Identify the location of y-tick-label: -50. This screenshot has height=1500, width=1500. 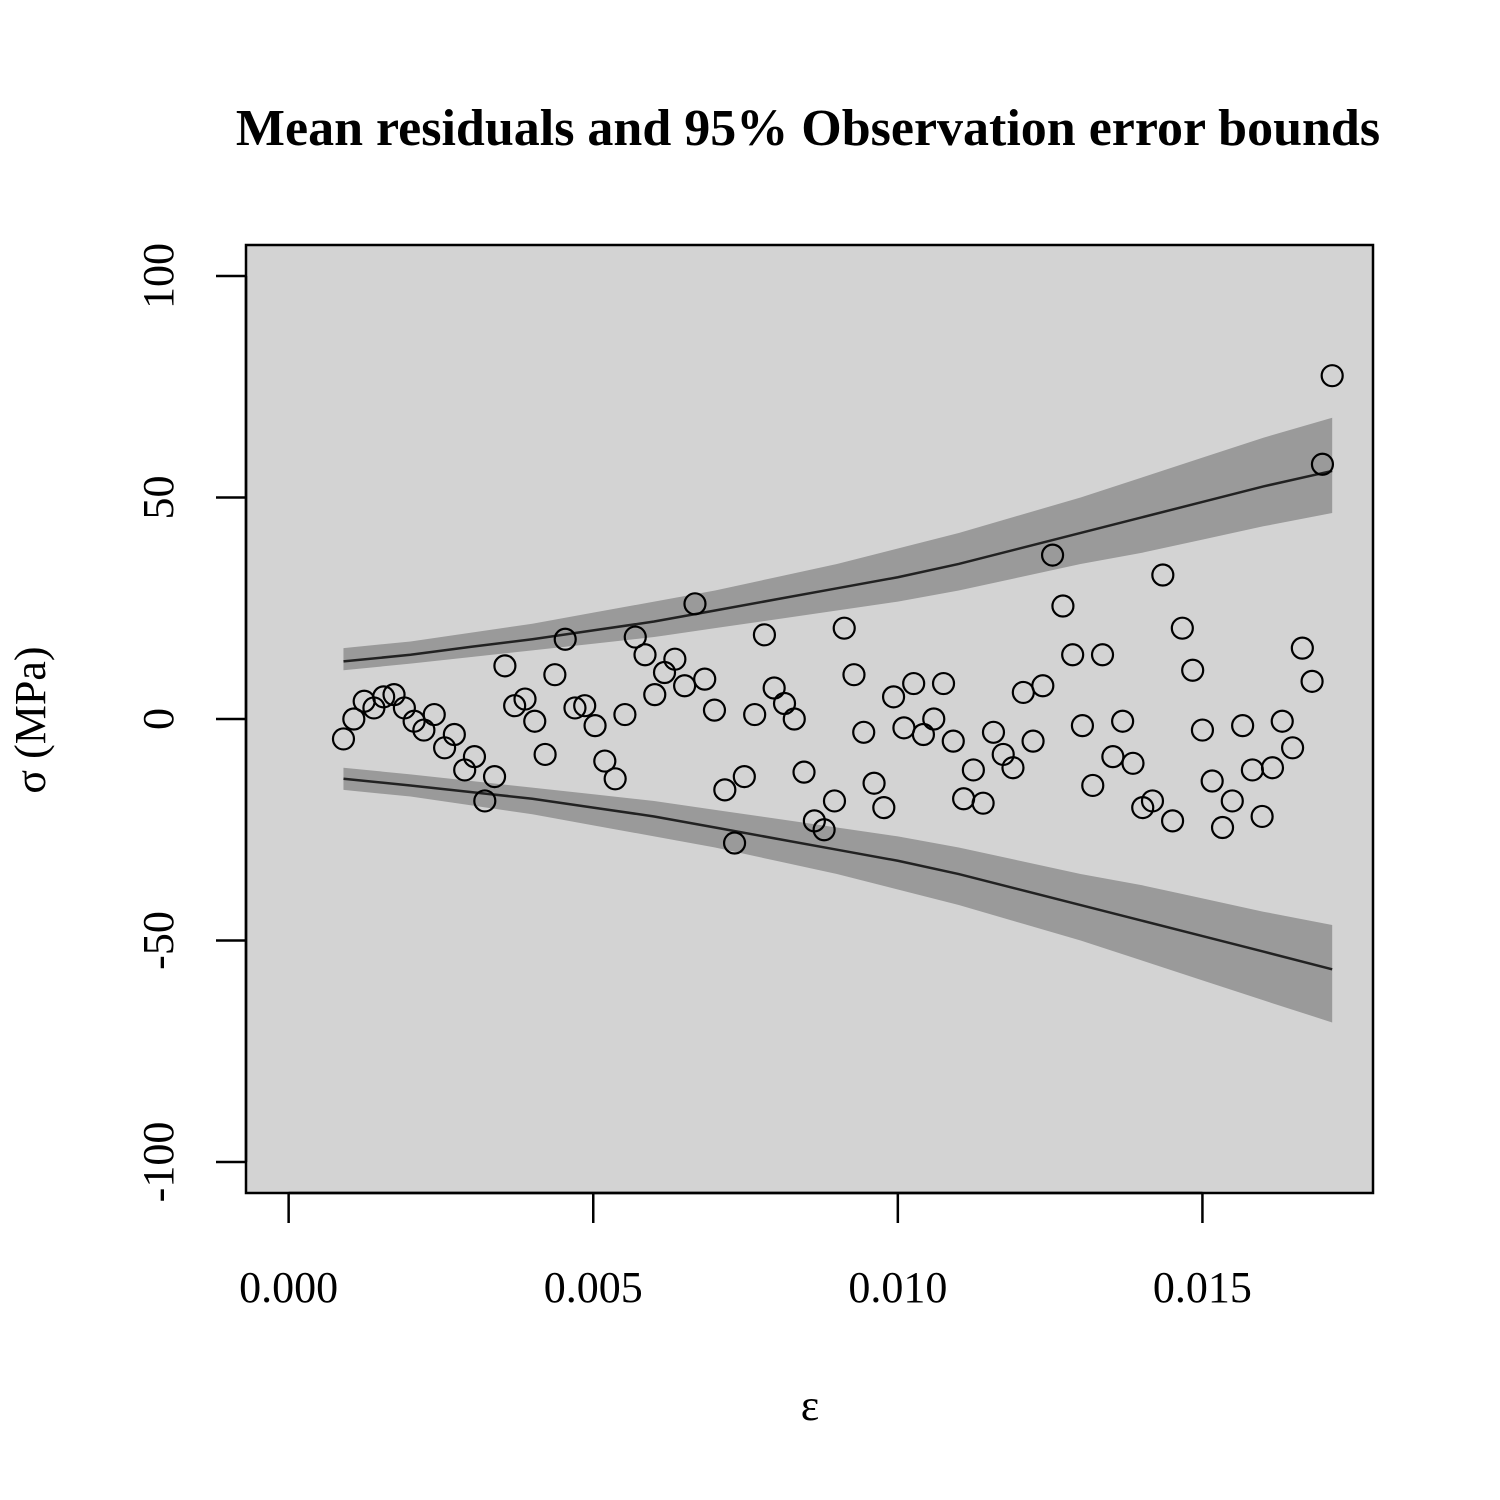
(158, 940).